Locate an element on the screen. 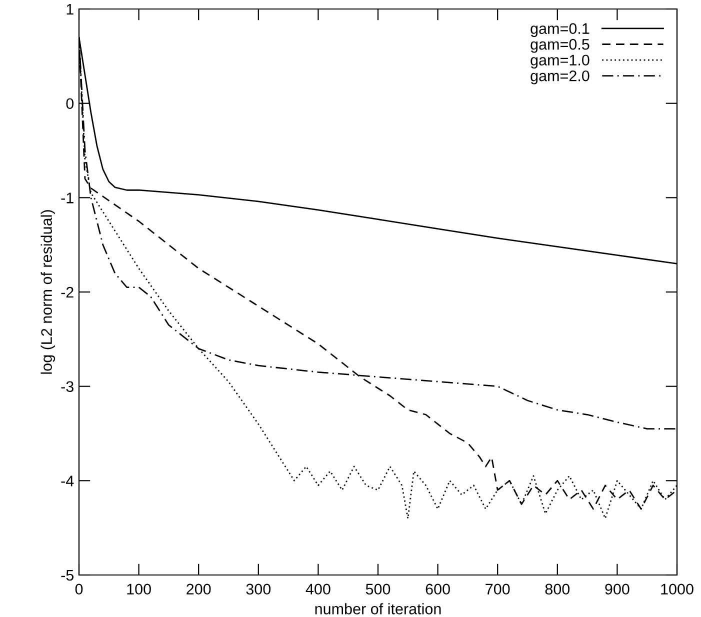 Image resolution: width=701 pixels, height=617 pixels. y-tick-label: 0 is located at coordinates (70, 104).